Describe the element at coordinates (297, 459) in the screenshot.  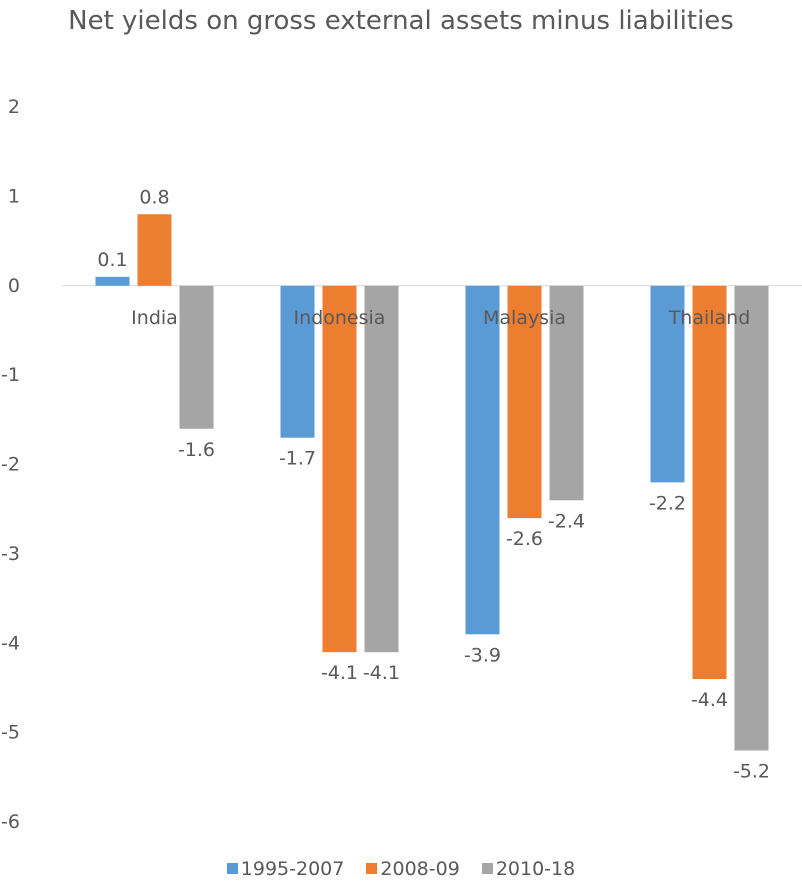
I see `data-label: -1.7` at that location.